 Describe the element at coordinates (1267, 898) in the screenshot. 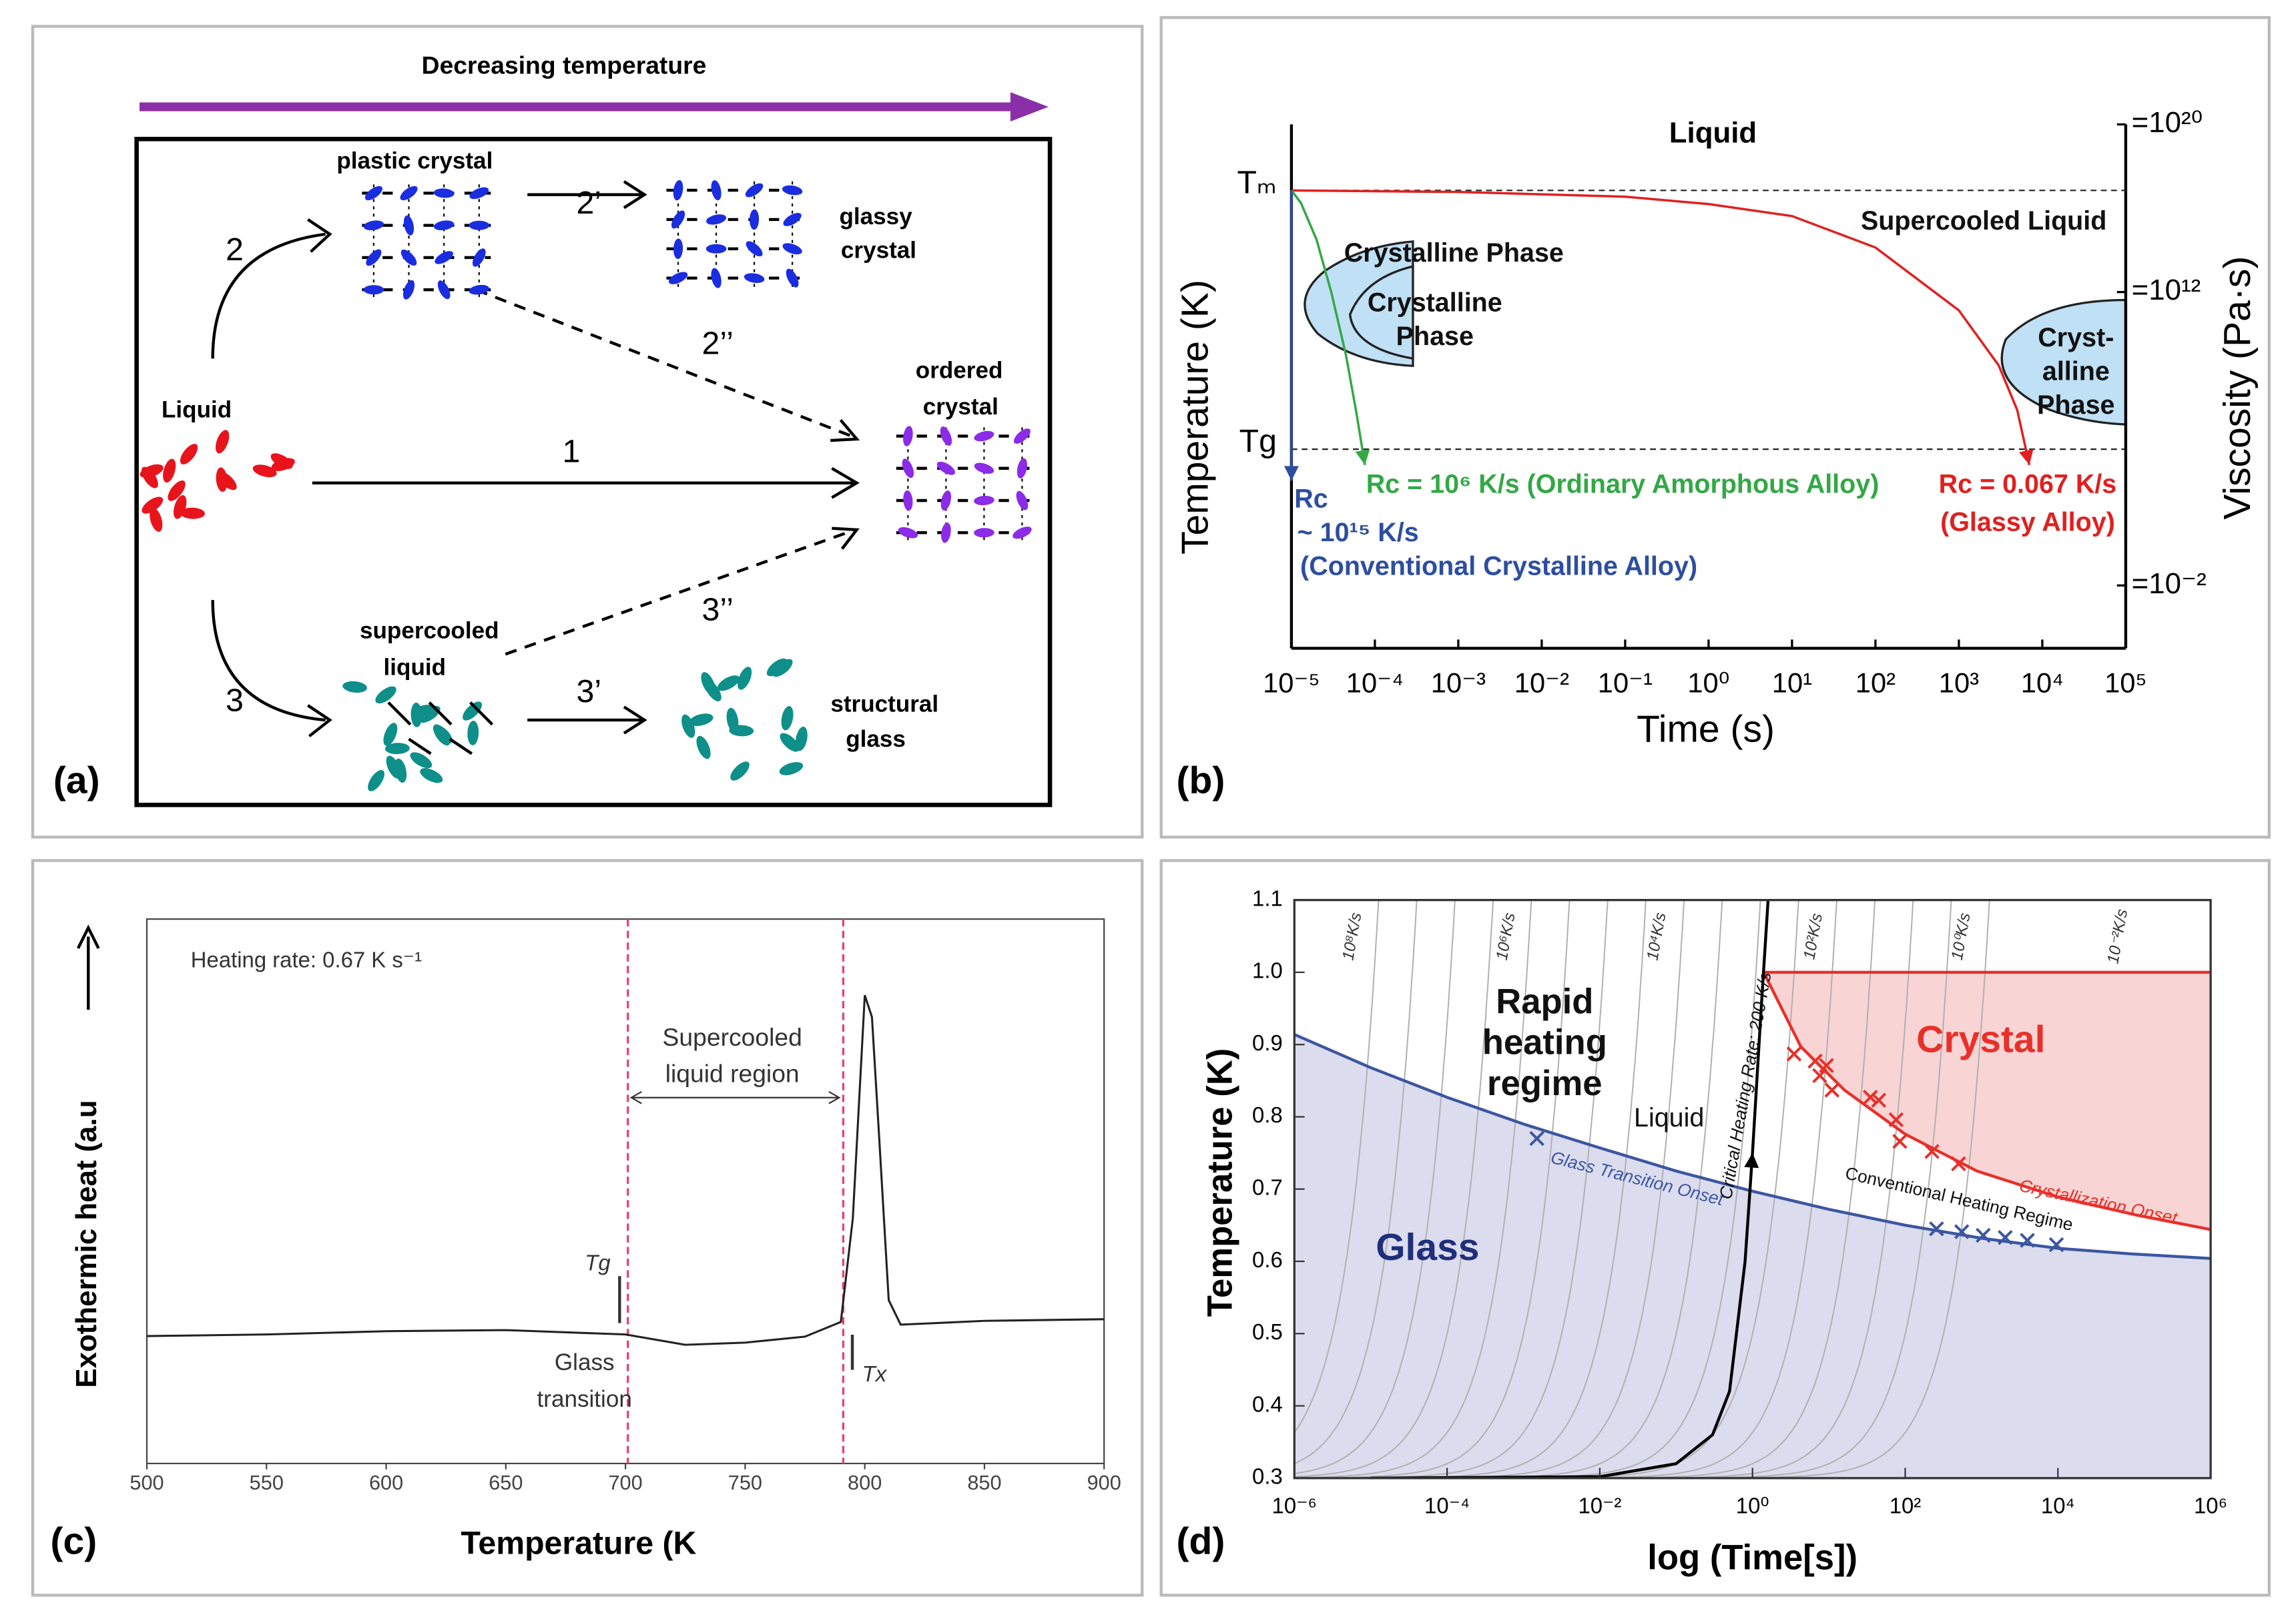

I see `y-tick-label: 1.1` at that location.